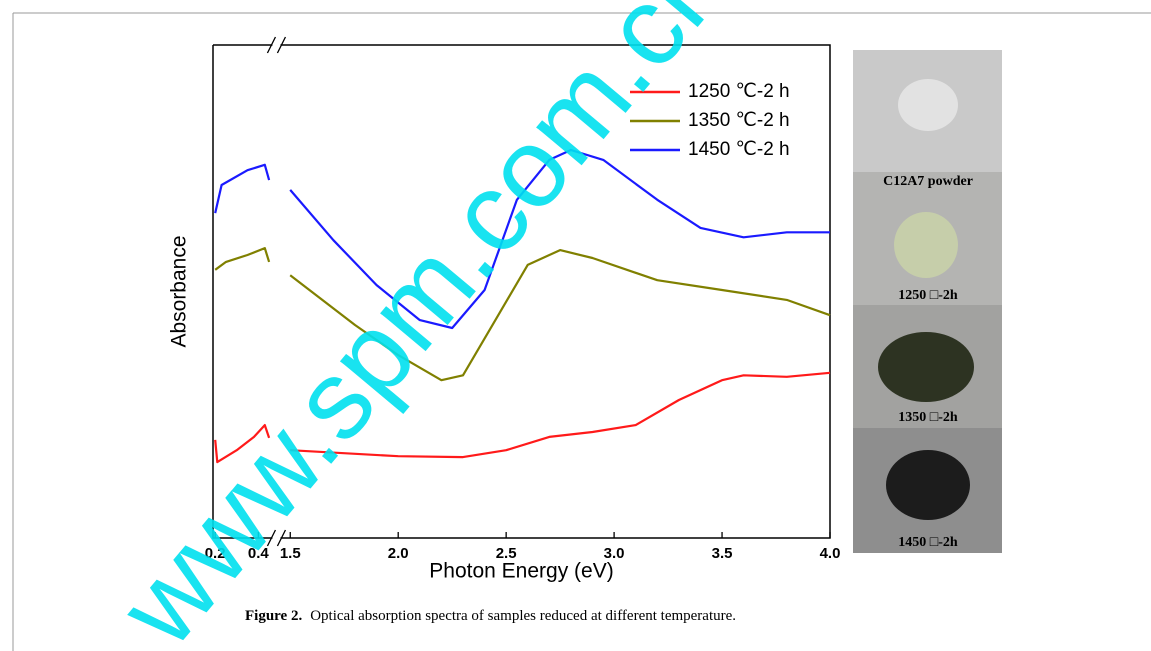 The width and height of the screenshot is (1151, 651). What do you see at coordinates (928, 181) in the screenshot?
I see `photo-label: C12A7 powder` at bounding box center [928, 181].